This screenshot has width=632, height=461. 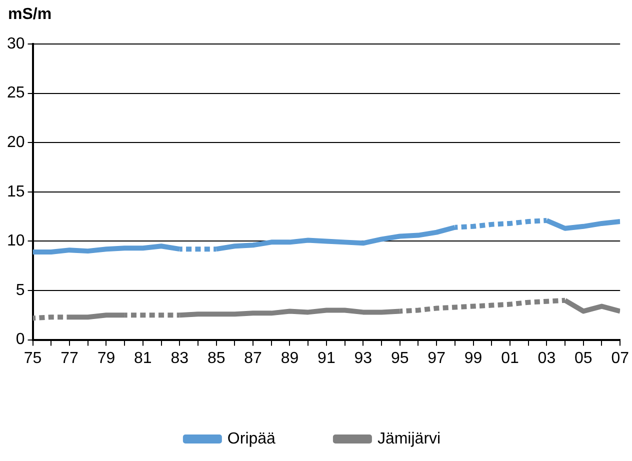 What do you see at coordinates (69, 358) in the screenshot?
I see `x-tick-label: 77` at bounding box center [69, 358].